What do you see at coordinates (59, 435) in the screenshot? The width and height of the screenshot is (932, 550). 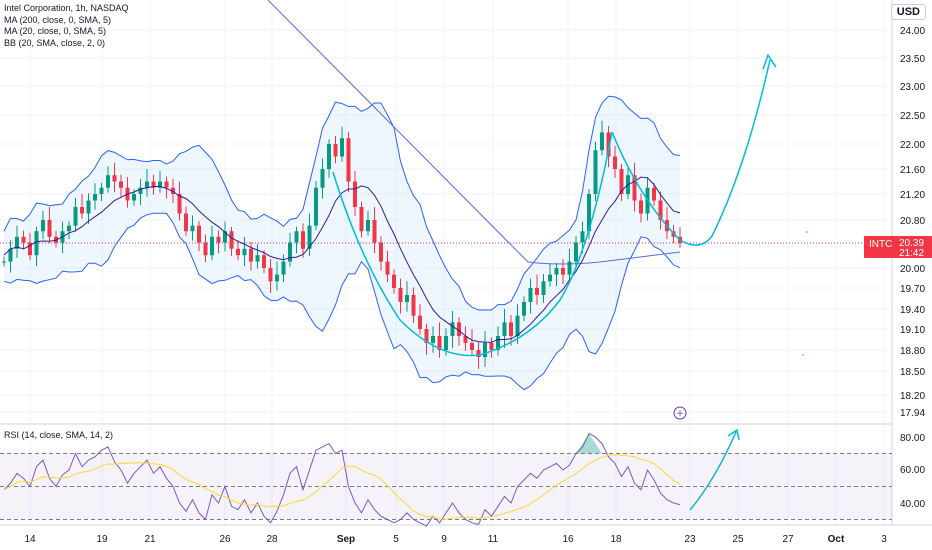 I see `rsi-legend: RSI (14, close, SMA, 14, 2)` at bounding box center [59, 435].